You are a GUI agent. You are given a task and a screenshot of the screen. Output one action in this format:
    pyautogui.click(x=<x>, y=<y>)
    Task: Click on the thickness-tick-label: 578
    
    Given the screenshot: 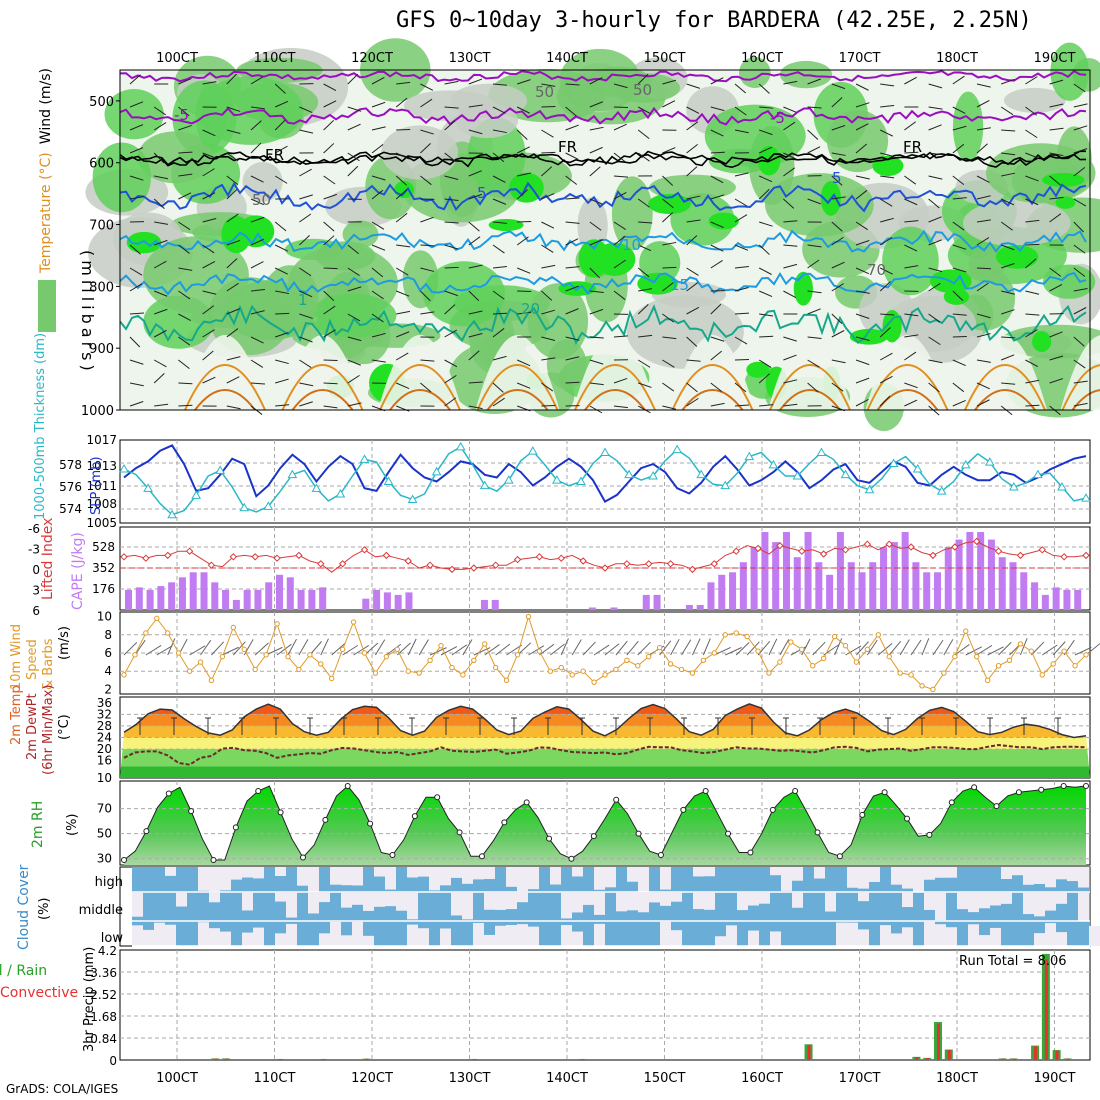 What is the action you would take?
    pyautogui.click(x=70, y=465)
    